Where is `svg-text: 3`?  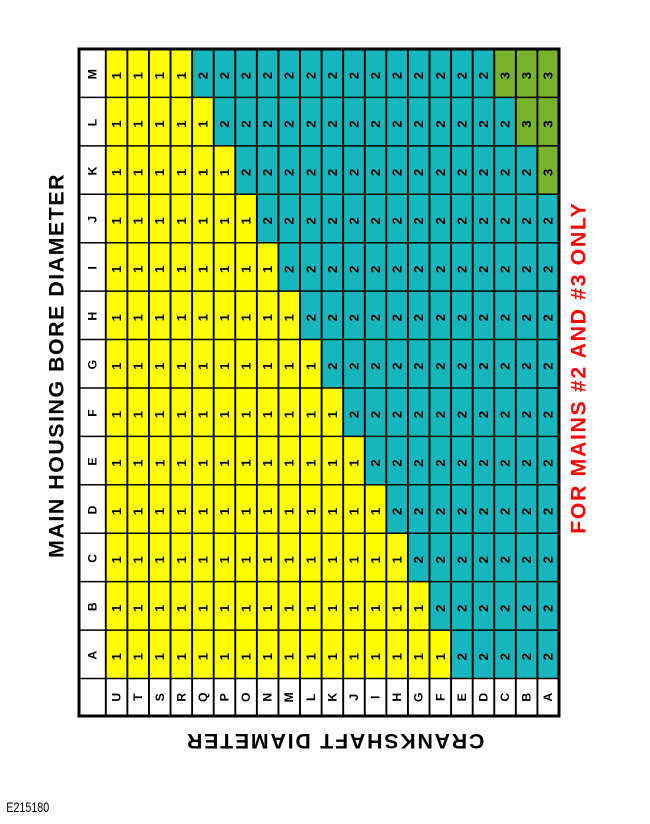 svg-text: 3 is located at coordinates (526, 75).